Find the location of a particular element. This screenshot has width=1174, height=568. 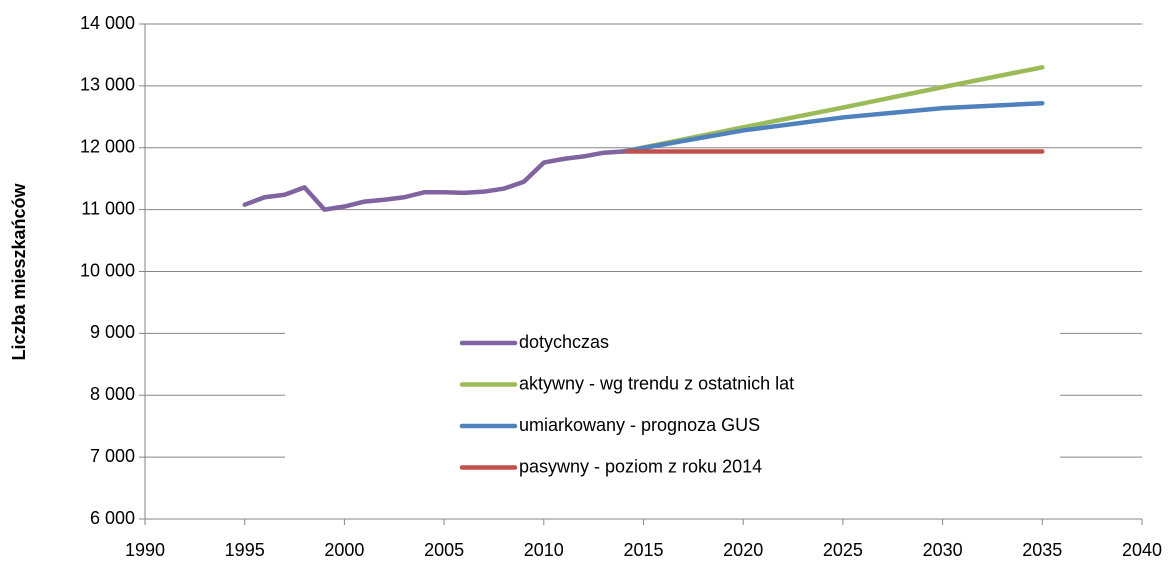

legend-label: aktywny - wg trendu z ostatnich lat is located at coordinates (656, 383).